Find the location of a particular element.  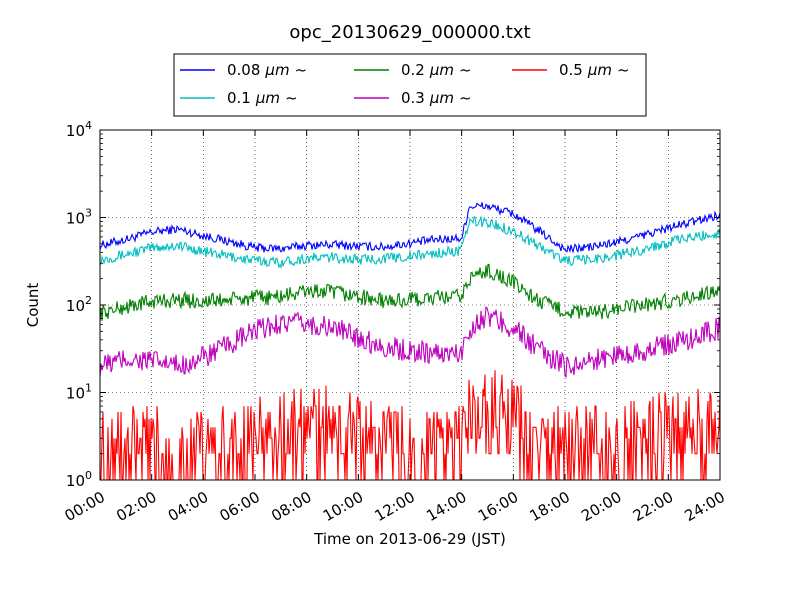

legend-label: 0.5 μm ~ is located at coordinates (594, 70).